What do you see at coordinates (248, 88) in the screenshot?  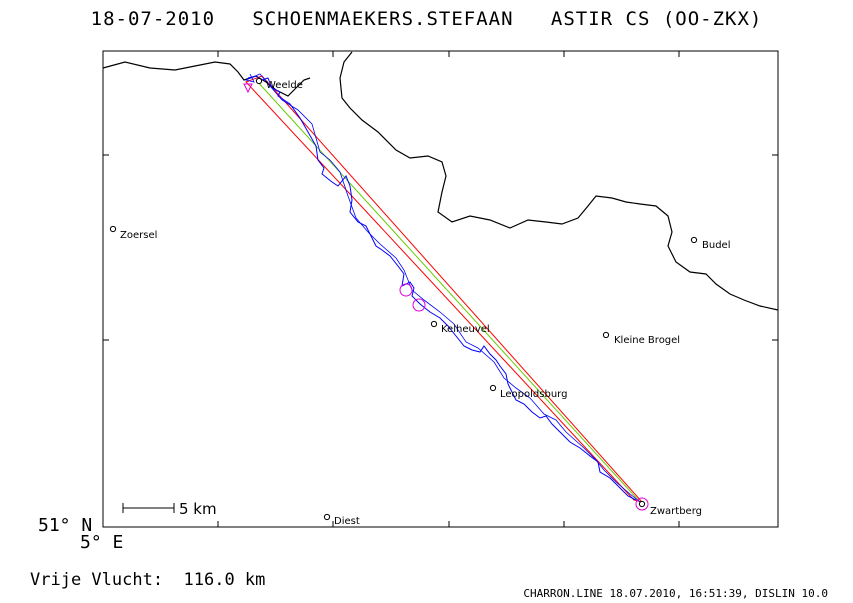 I see `start-marker` at bounding box center [248, 88].